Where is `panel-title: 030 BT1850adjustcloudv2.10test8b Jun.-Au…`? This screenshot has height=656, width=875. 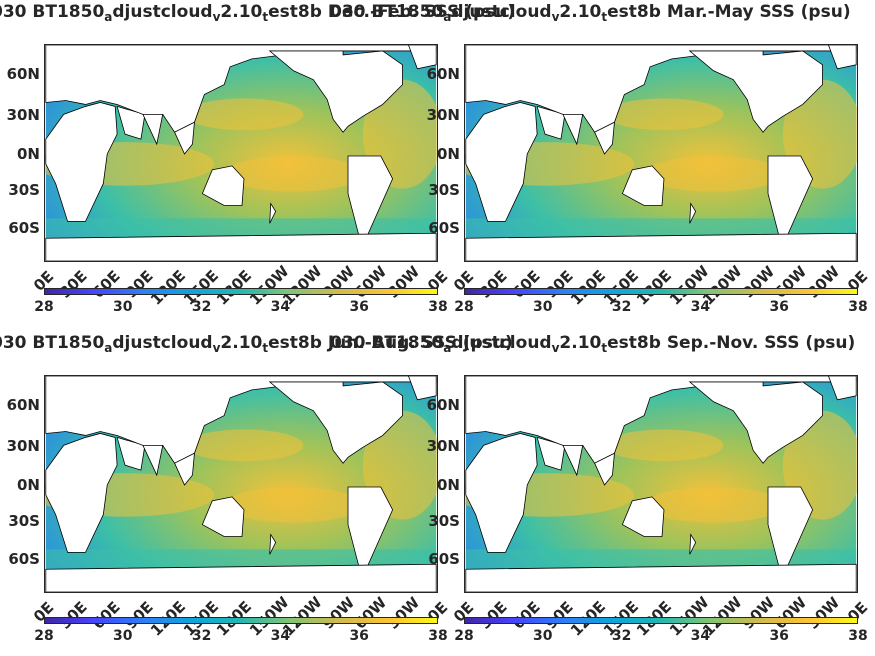 panel-title: 030 BT1850adjustcloudv2.10test8b Jun.-Au… is located at coordinates (256, 344).